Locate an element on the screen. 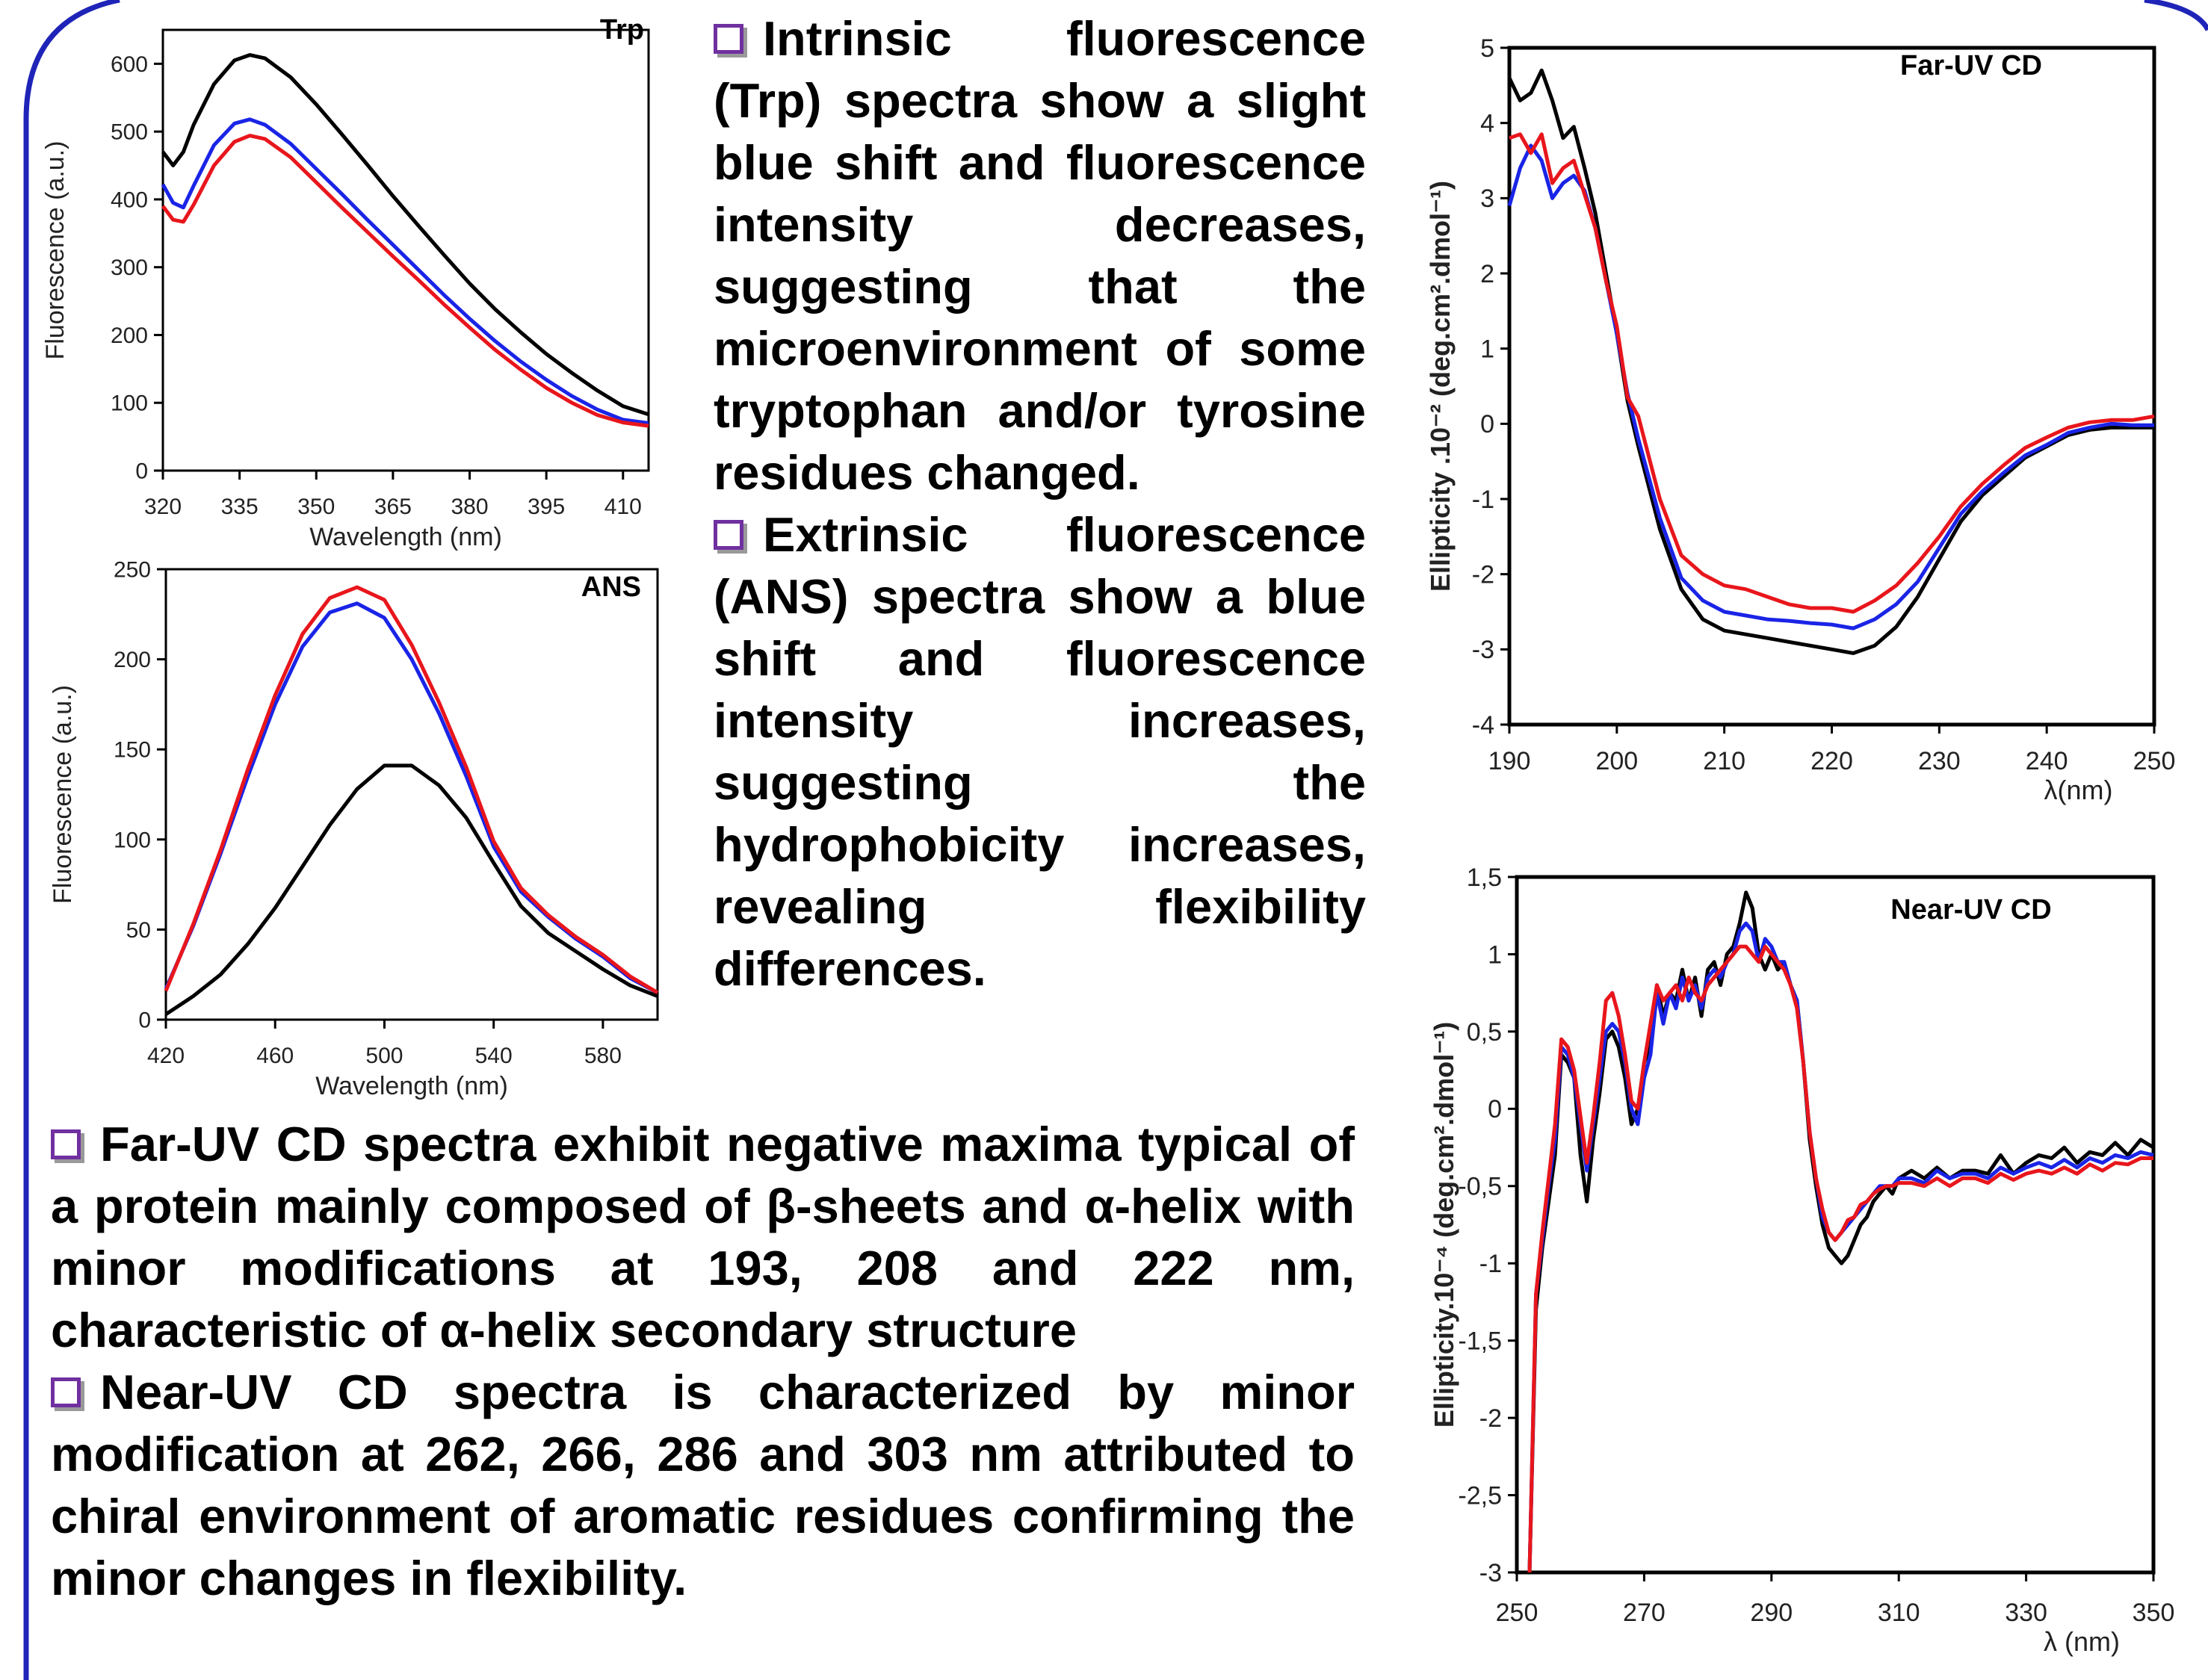 This screenshot has height=1680, width=2208. ans-series-red is located at coordinates (411, 789).